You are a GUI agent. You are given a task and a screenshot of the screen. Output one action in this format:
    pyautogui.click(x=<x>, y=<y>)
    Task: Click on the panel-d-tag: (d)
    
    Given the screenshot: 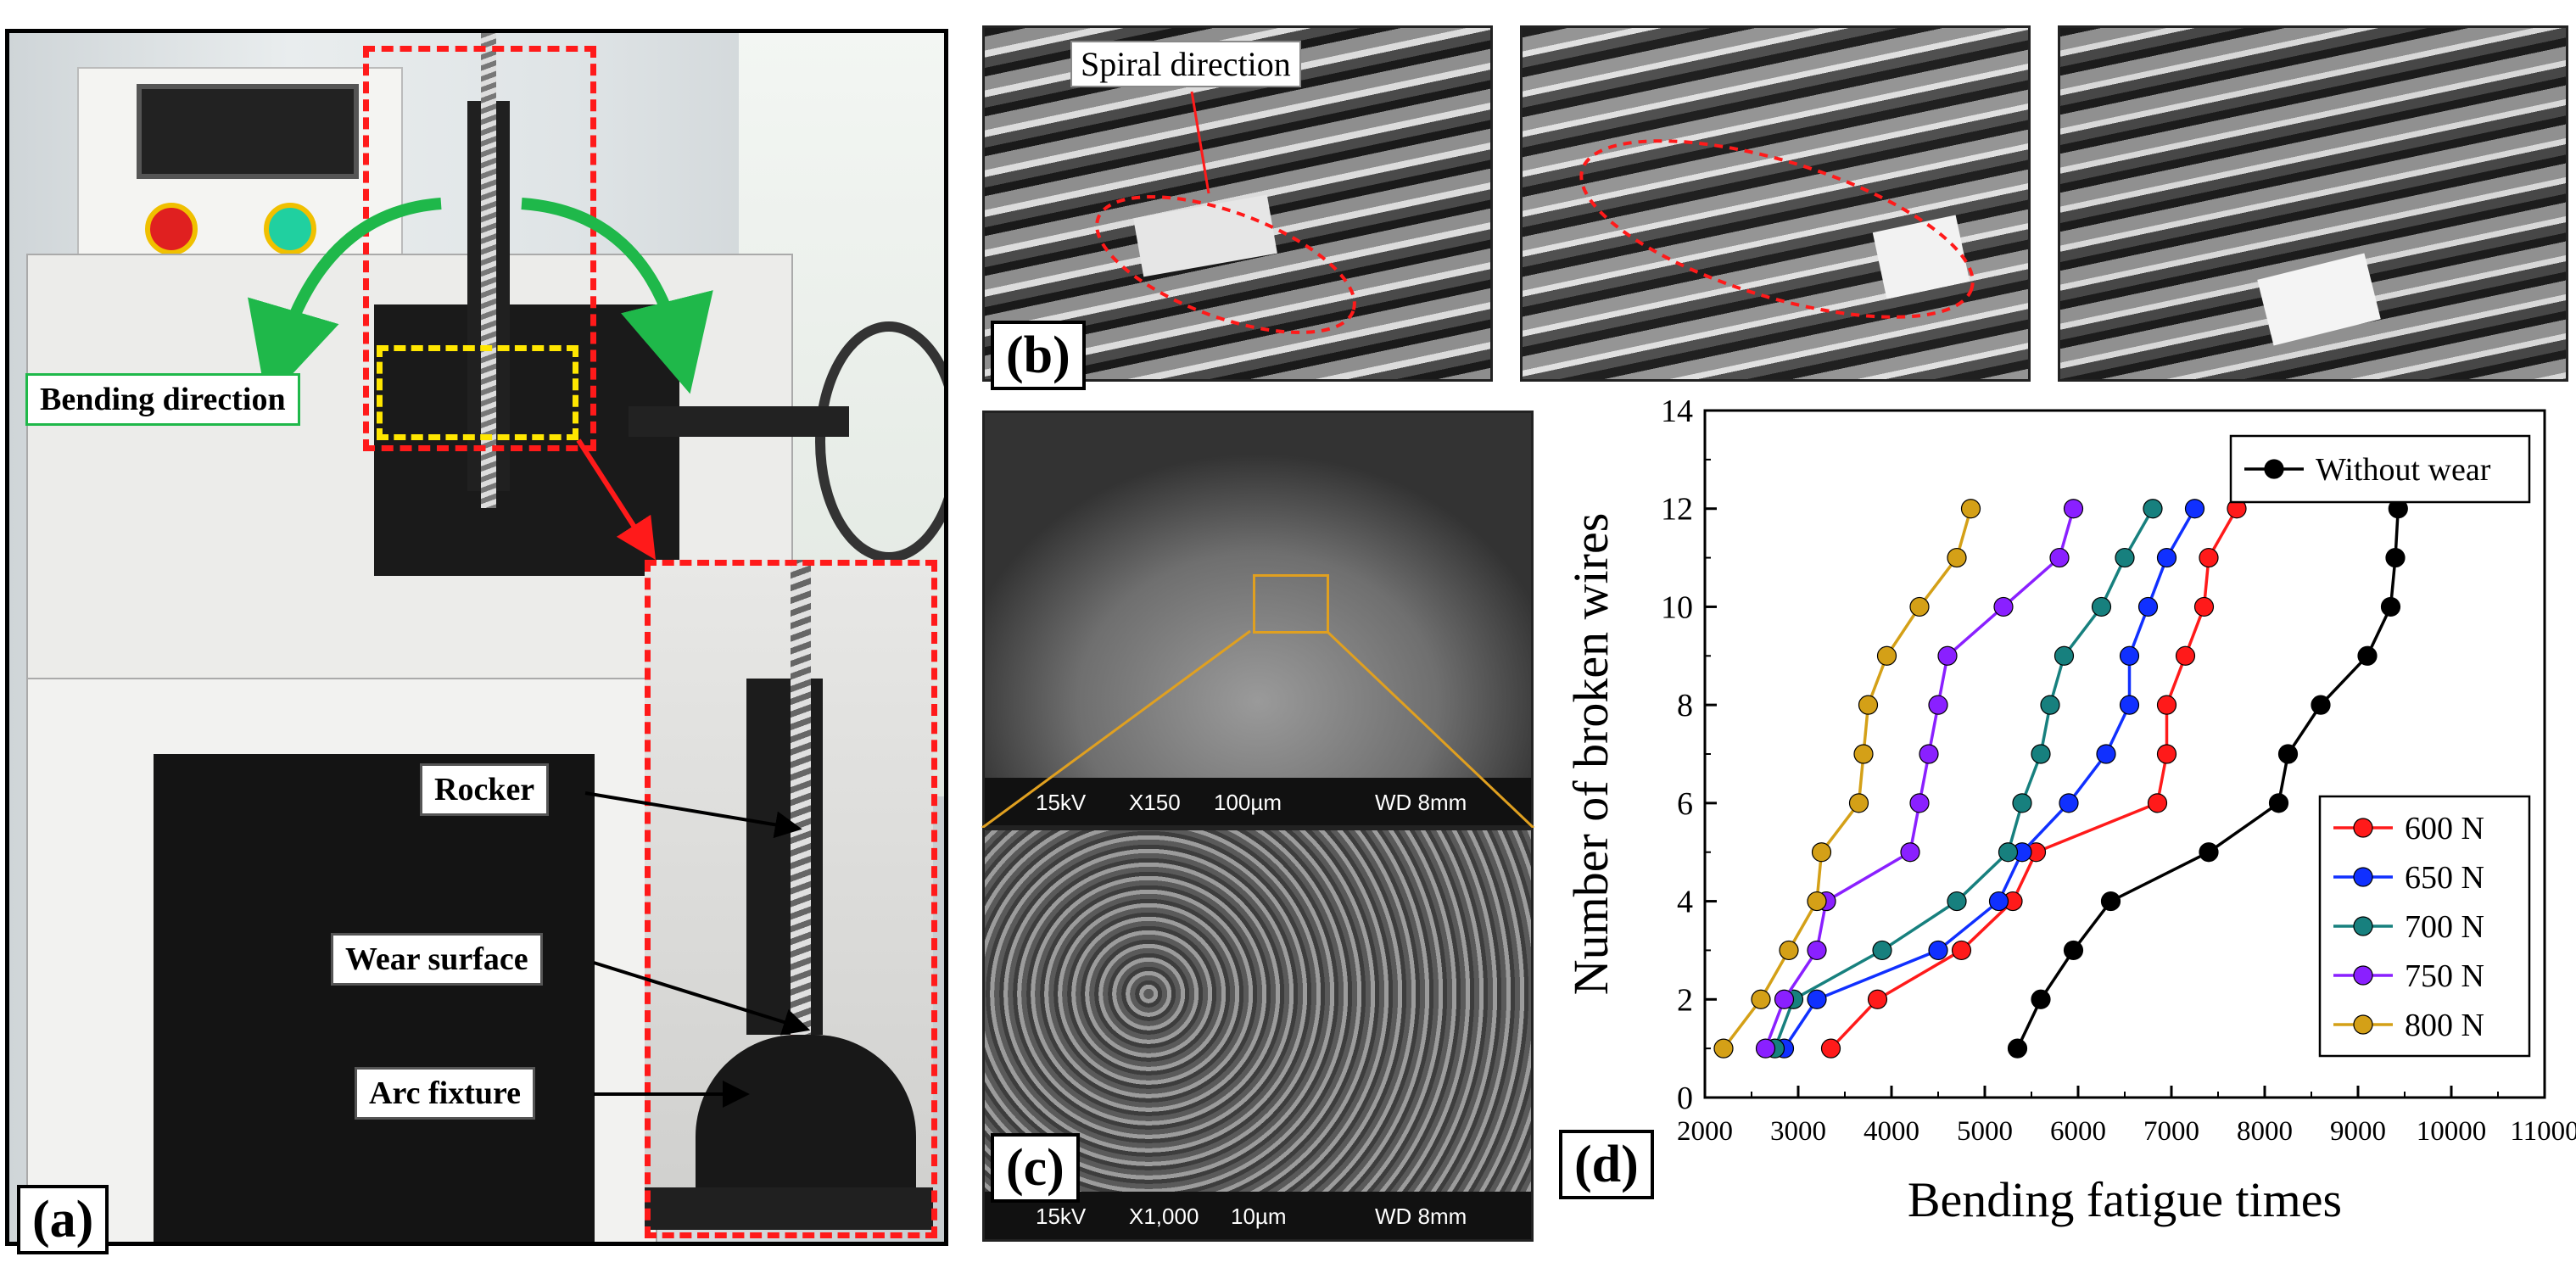 What is the action you would take?
    pyautogui.click(x=1606, y=1164)
    